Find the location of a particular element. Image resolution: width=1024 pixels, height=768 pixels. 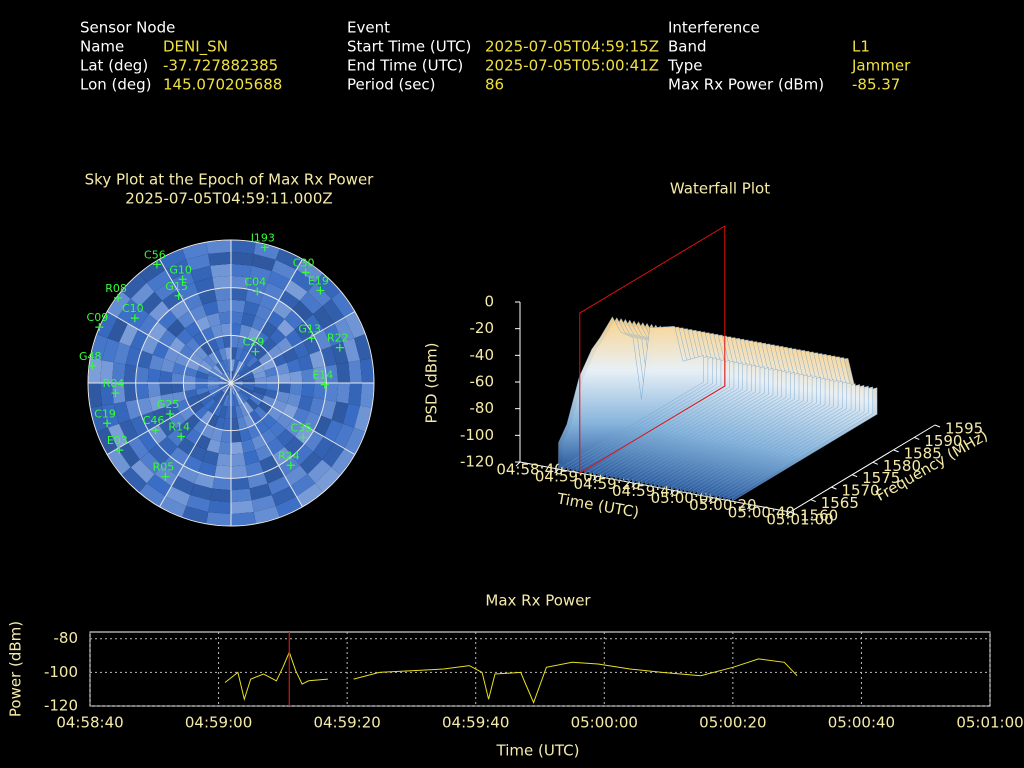

satellite-label: E03 is located at coordinates (117, 440).